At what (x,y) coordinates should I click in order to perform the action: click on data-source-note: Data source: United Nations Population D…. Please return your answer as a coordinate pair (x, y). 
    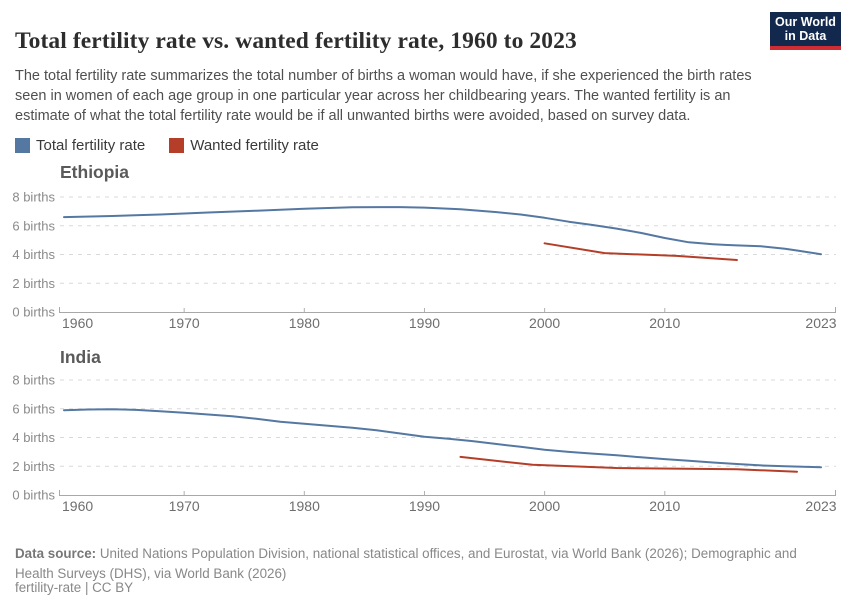
    Looking at the image, I should click on (426, 563).